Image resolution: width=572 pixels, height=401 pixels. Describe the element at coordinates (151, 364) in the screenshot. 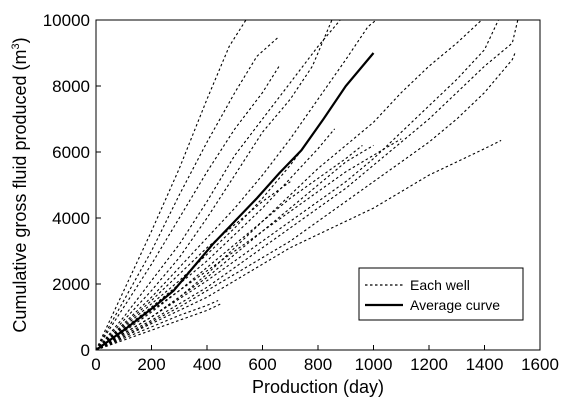

I see `x-tick-label-200: 200` at that location.